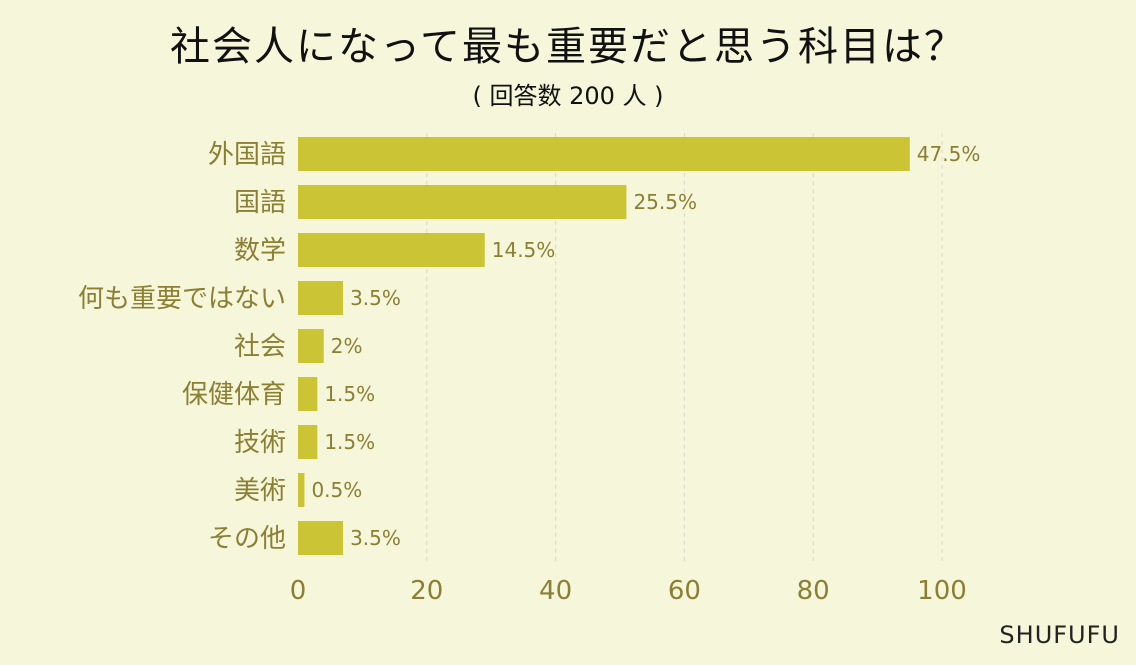 This screenshot has width=1136, height=665. Describe the element at coordinates (336, 490) in the screenshot. I see `value-label: 0.5%` at that location.